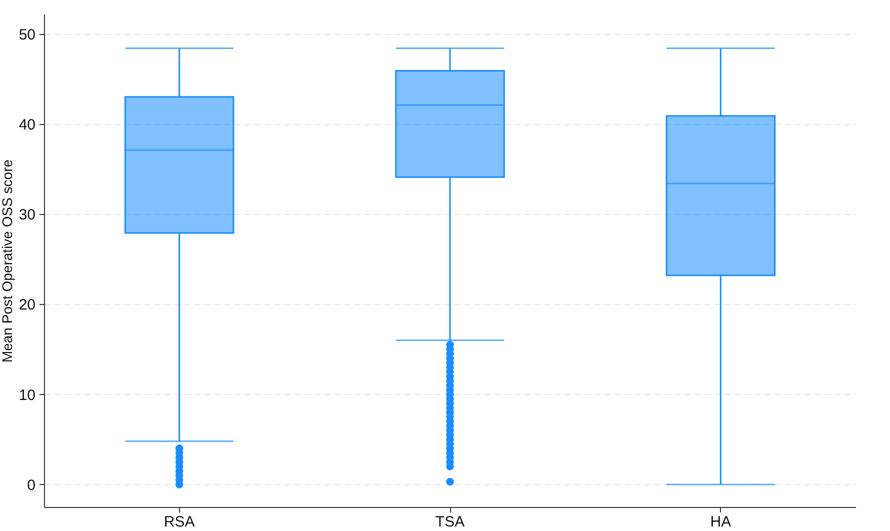  What do you see at coordinates (27, 215) in the screenshot?
I see `y-tick-label: 30` at bounding box center [27, 215].